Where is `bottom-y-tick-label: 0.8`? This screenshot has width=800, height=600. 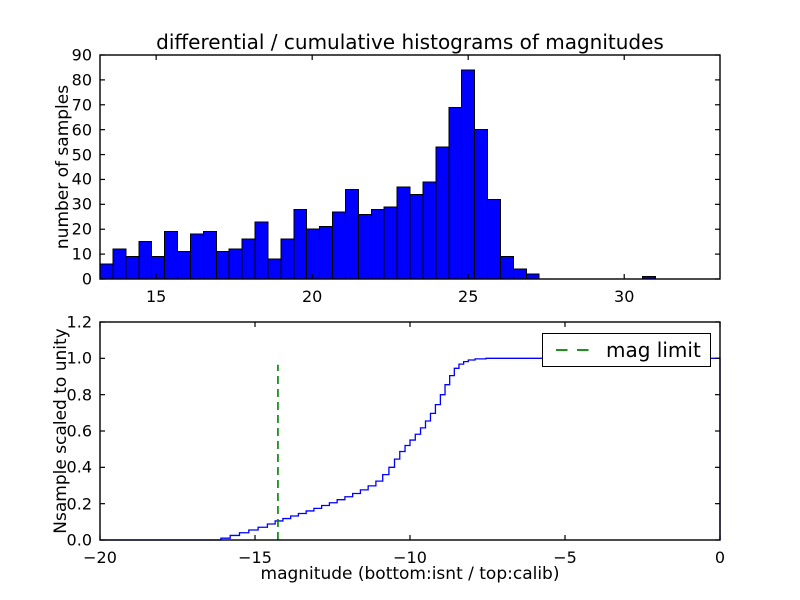
bottom-y-tick-label: 0.8 is located at coordinates (79, 395).